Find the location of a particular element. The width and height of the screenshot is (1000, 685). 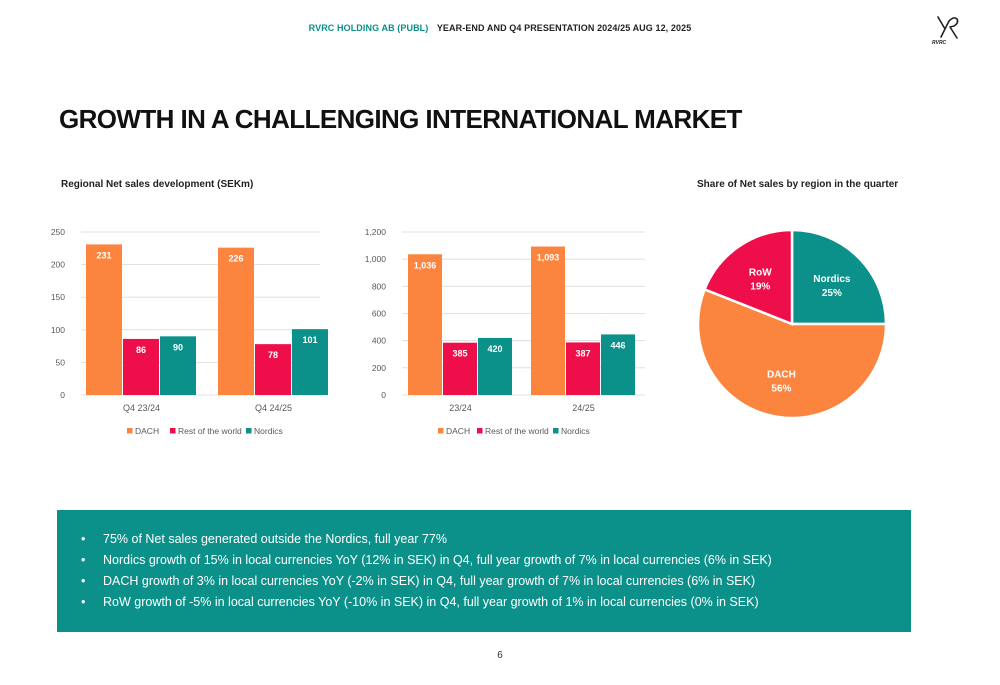

y-tick-label: 1,200 is located at coordinates (376, 232).